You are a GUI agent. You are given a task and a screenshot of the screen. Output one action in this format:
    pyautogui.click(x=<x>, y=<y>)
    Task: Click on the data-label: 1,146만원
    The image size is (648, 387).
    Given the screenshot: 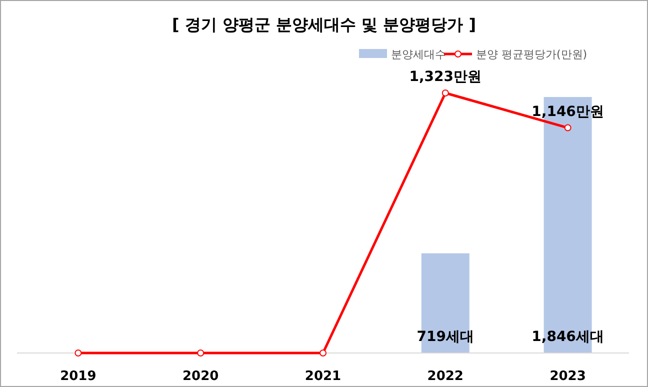 What is the action you would take?
    pyautogui.click(x=568, y=112)
    